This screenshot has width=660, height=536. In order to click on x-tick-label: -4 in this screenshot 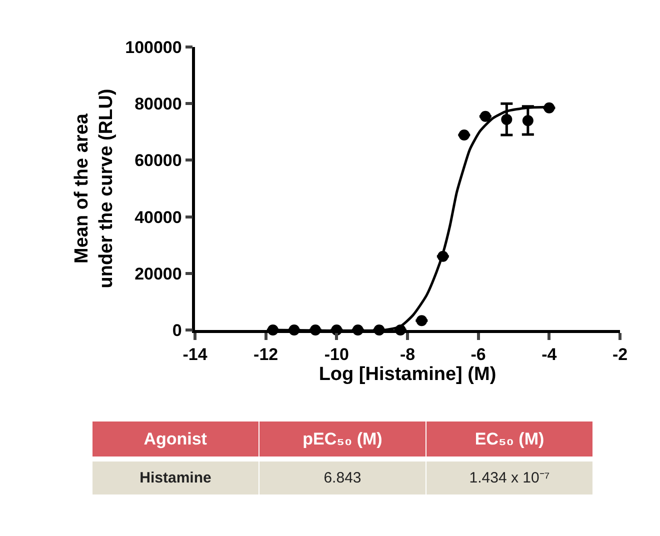, I will do `click(550, 354)`.